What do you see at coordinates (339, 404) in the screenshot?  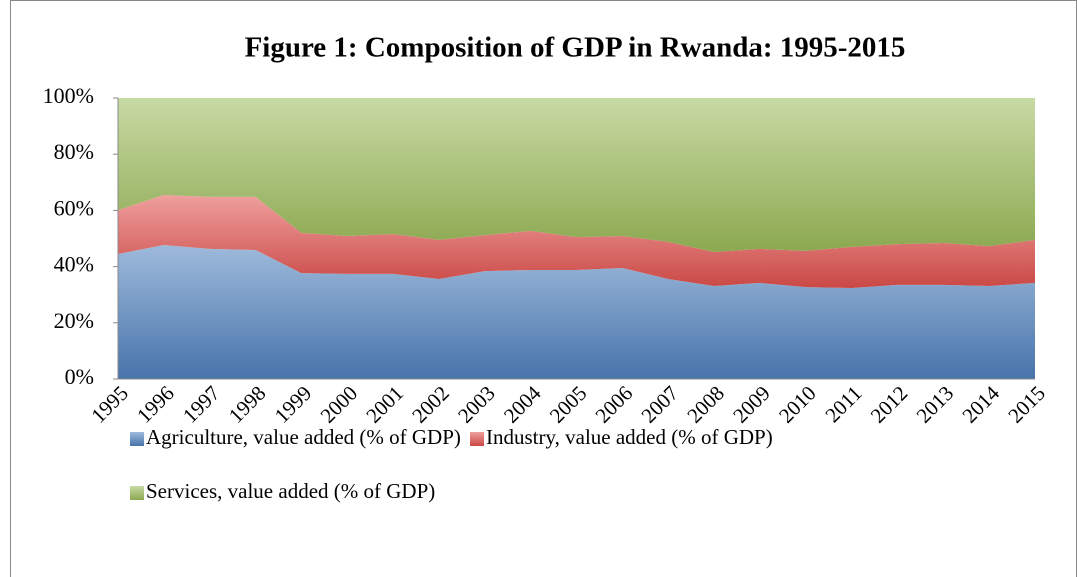 I see `x-tick-label: 2000` at bounding box center [339, 404].